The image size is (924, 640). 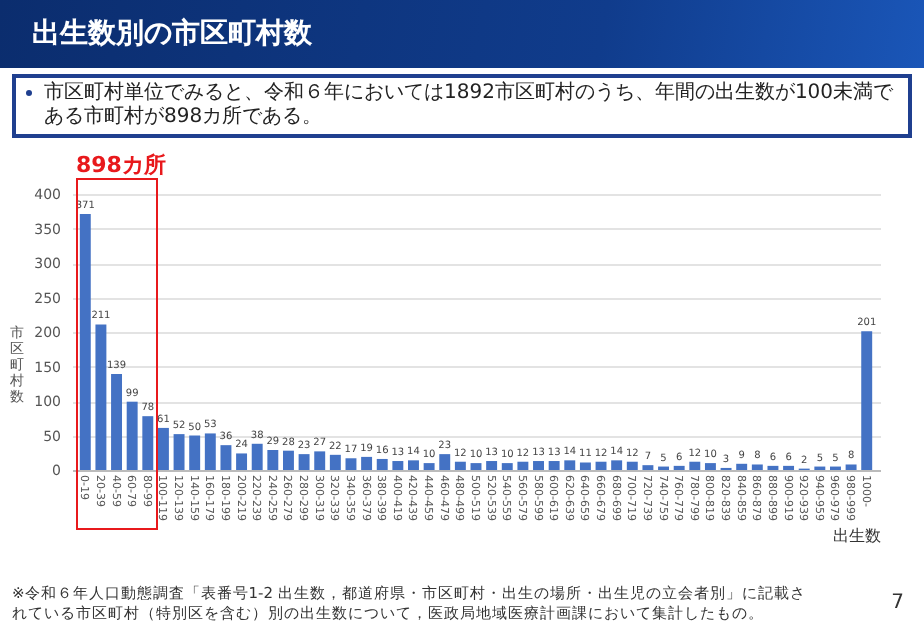 I want to click on chart-title: 出生数別の市区町村数, so click(x=462, y=34).